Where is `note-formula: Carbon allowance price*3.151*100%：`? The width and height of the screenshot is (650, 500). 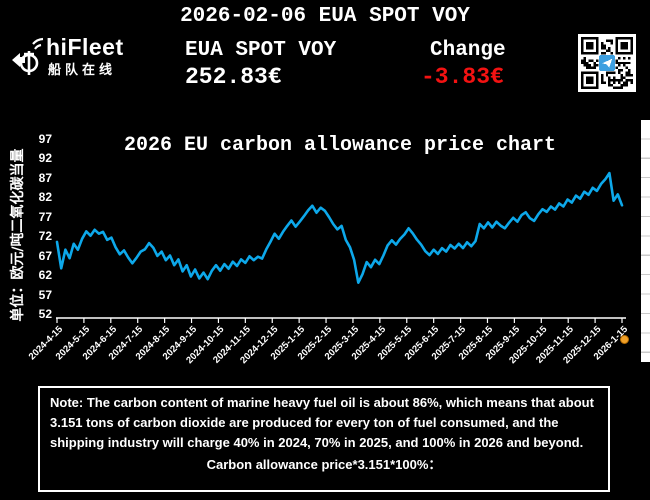
note-formula: Carbon allowance price*3.151*100%： is located at coordinates (324, 465).